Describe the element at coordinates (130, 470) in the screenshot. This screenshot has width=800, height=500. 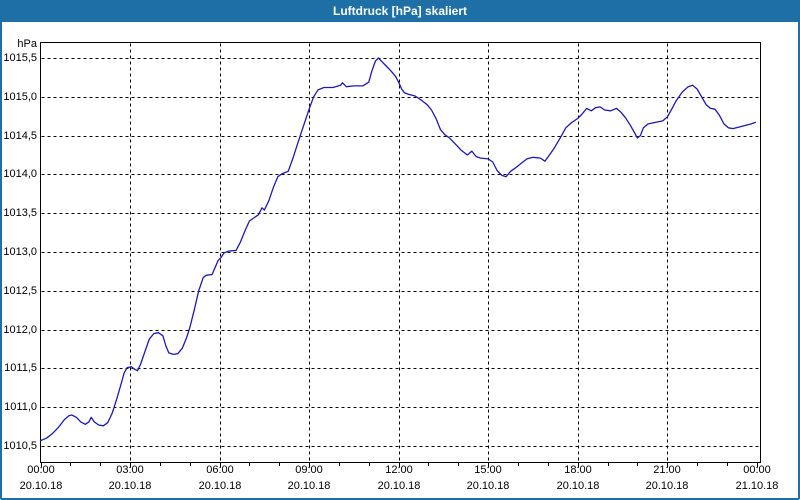
I see `x-tick-time-label: 03:00` at that location.